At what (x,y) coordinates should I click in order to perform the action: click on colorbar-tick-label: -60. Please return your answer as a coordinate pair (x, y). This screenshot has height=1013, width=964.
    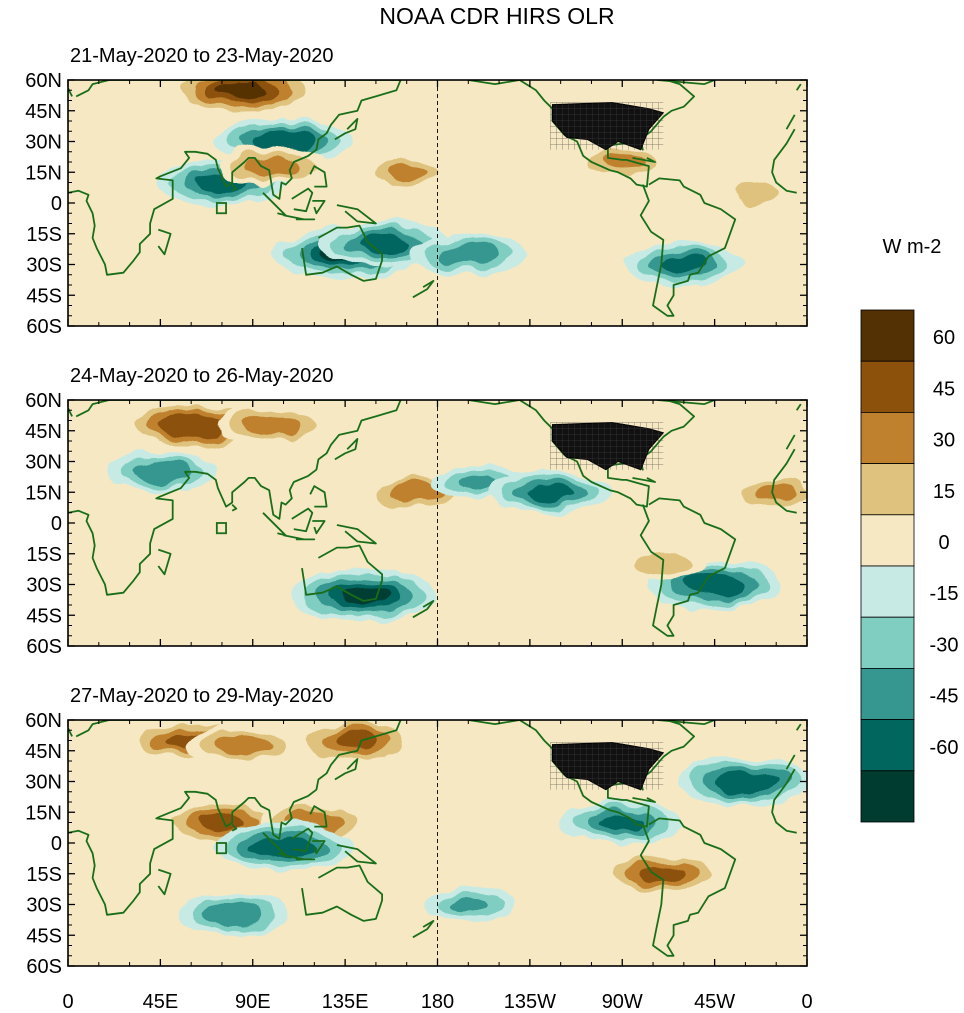
    Looking at the image, I should click on (944, 748).